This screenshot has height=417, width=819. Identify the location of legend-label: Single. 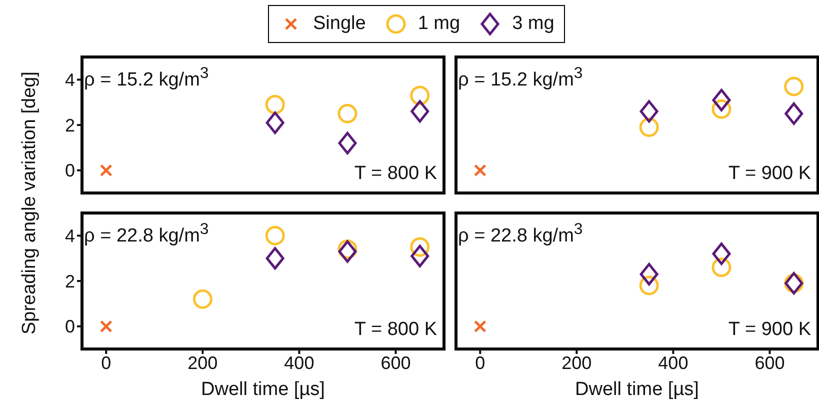
(339, 24).